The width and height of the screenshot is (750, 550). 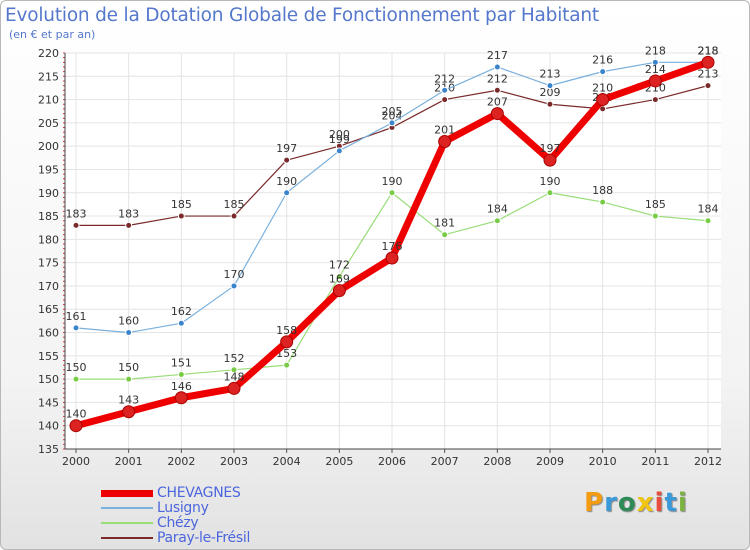 What do you see at coordinates (48, 76) in the screenshot?
I see `y-tick-label: 215` at bounding box center [48, 76].